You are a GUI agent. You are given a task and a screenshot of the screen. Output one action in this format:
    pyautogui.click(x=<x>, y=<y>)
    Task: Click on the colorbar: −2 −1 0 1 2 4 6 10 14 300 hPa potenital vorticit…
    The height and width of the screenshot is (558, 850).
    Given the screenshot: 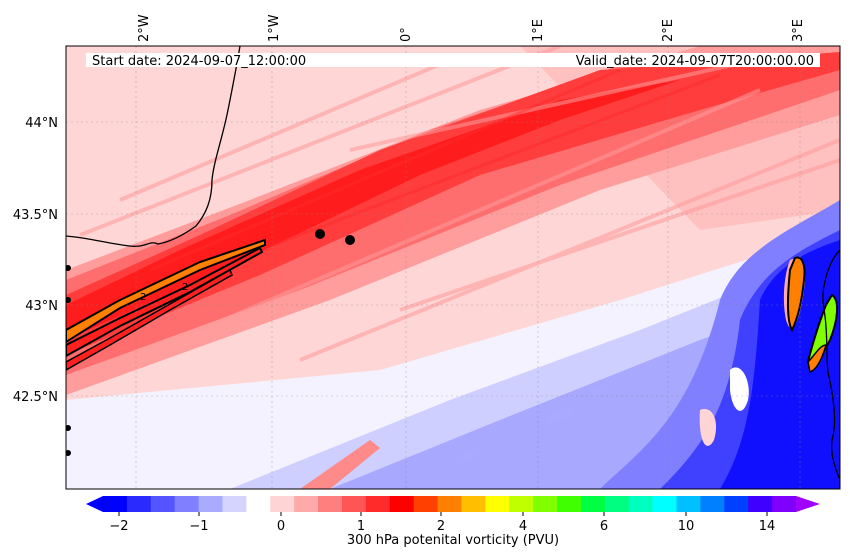 What is the action you would take?
    pyautogui.click(x=453, y=522)
    